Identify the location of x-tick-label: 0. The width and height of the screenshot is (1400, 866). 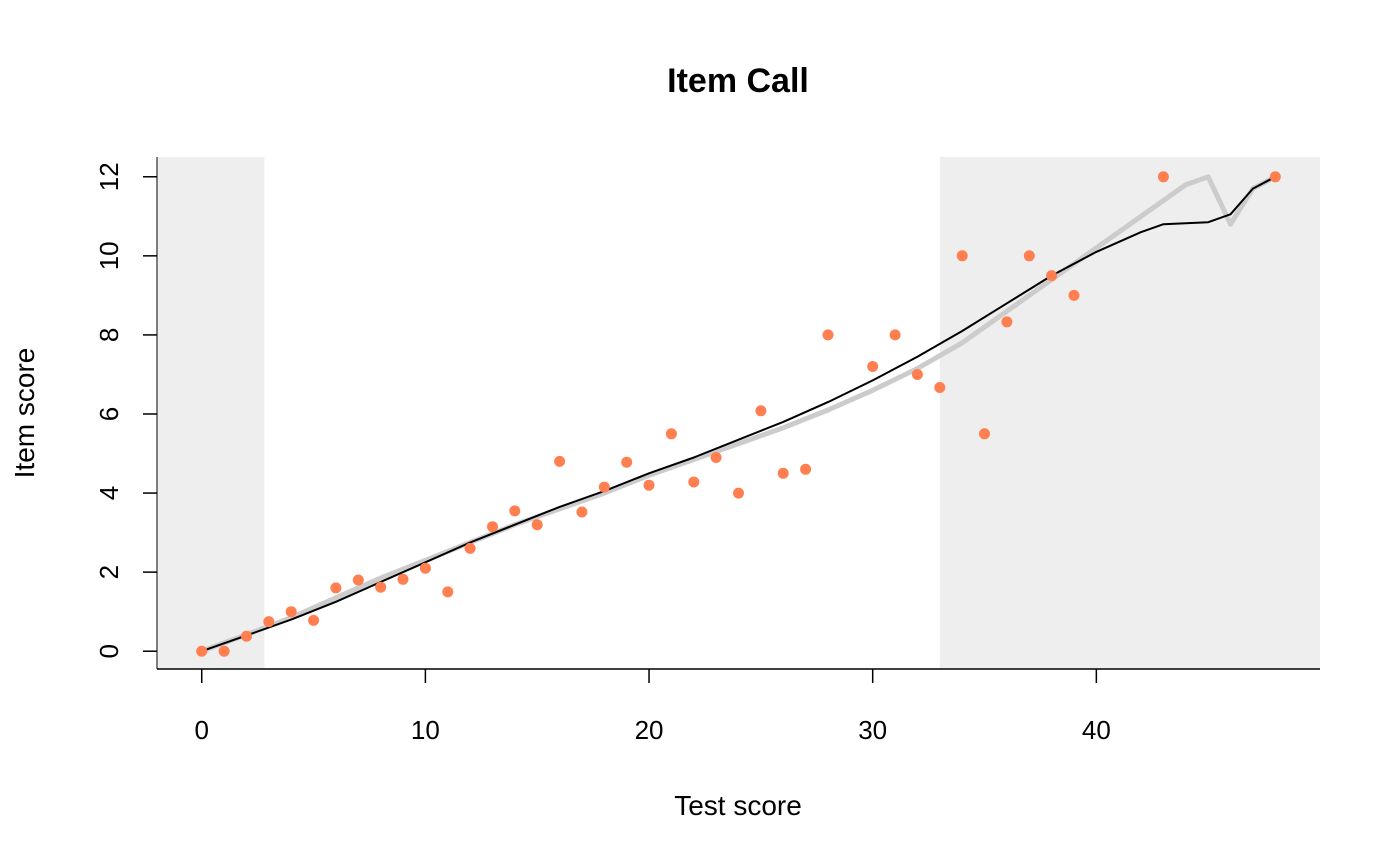
(201, 730).